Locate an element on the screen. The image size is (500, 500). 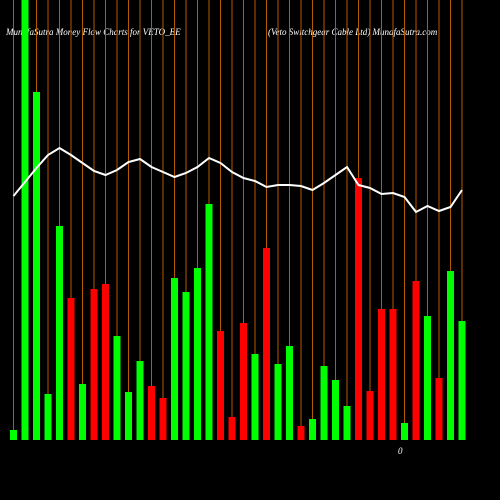
annotation: 0 is located at coordinates (400, 451).